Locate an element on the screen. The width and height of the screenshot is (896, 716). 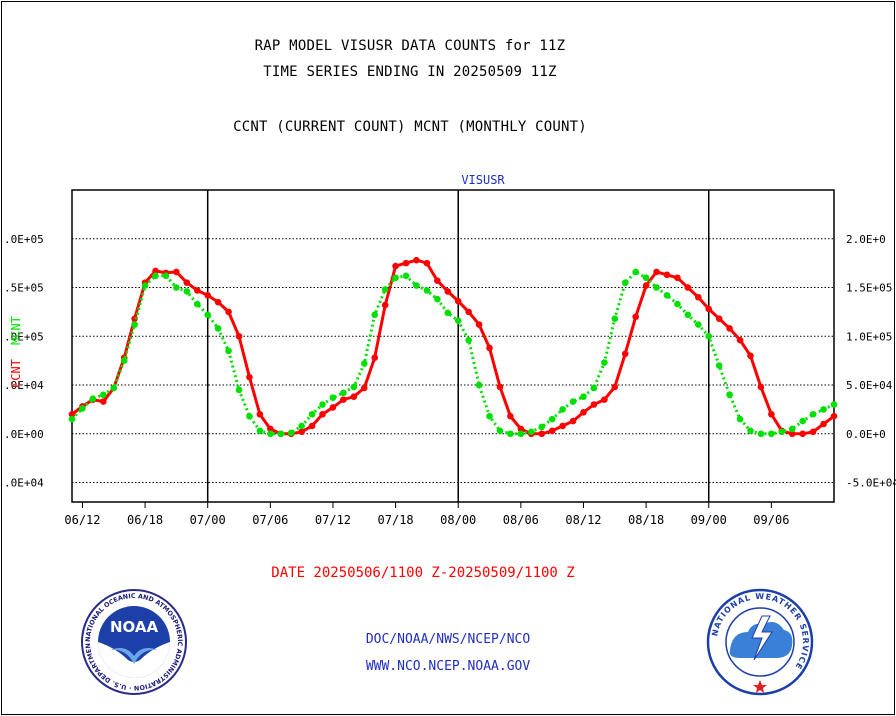
y-axis-label-ccnt: CCNT is located at coordinates (16, 373).